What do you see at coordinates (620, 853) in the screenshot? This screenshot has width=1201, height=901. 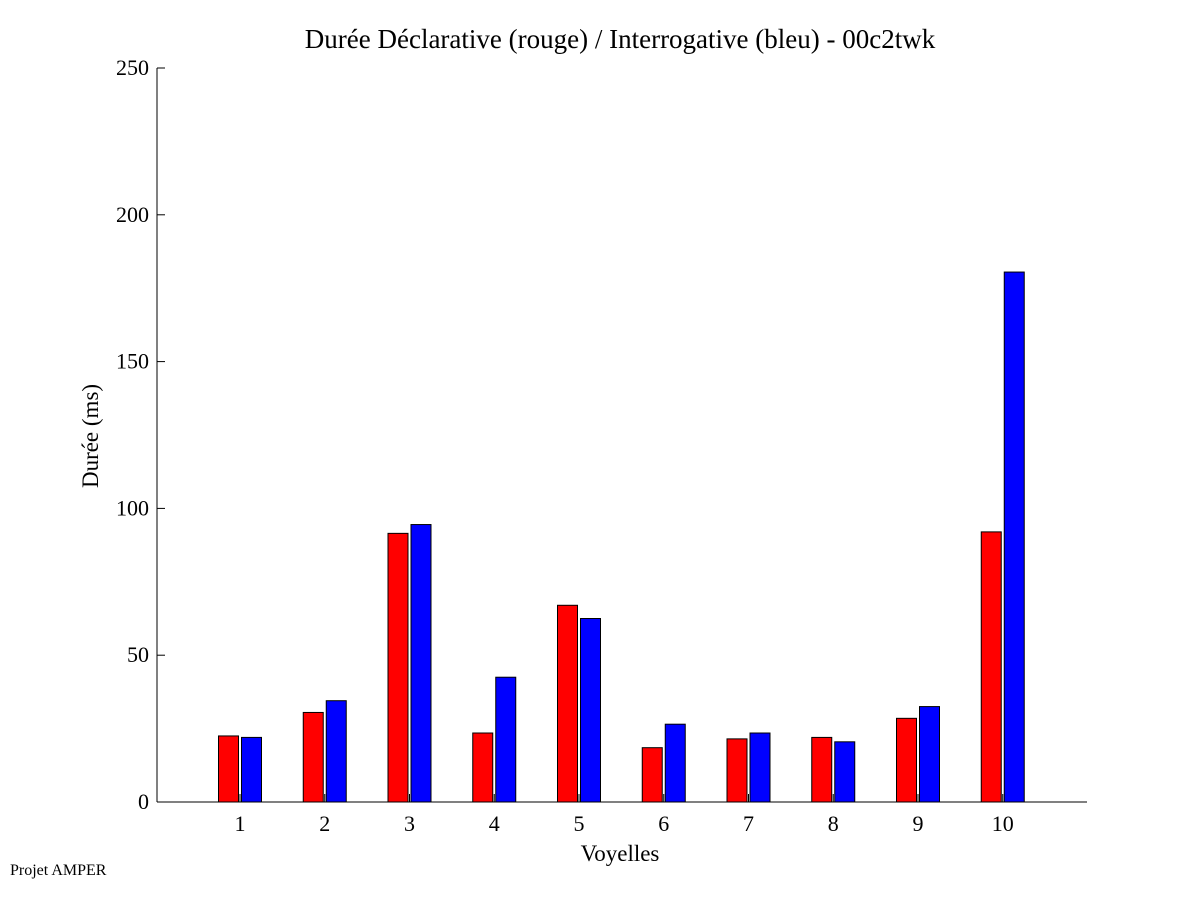 I see `x-axis-label: Voyelles` at bounding box center [620, 853].